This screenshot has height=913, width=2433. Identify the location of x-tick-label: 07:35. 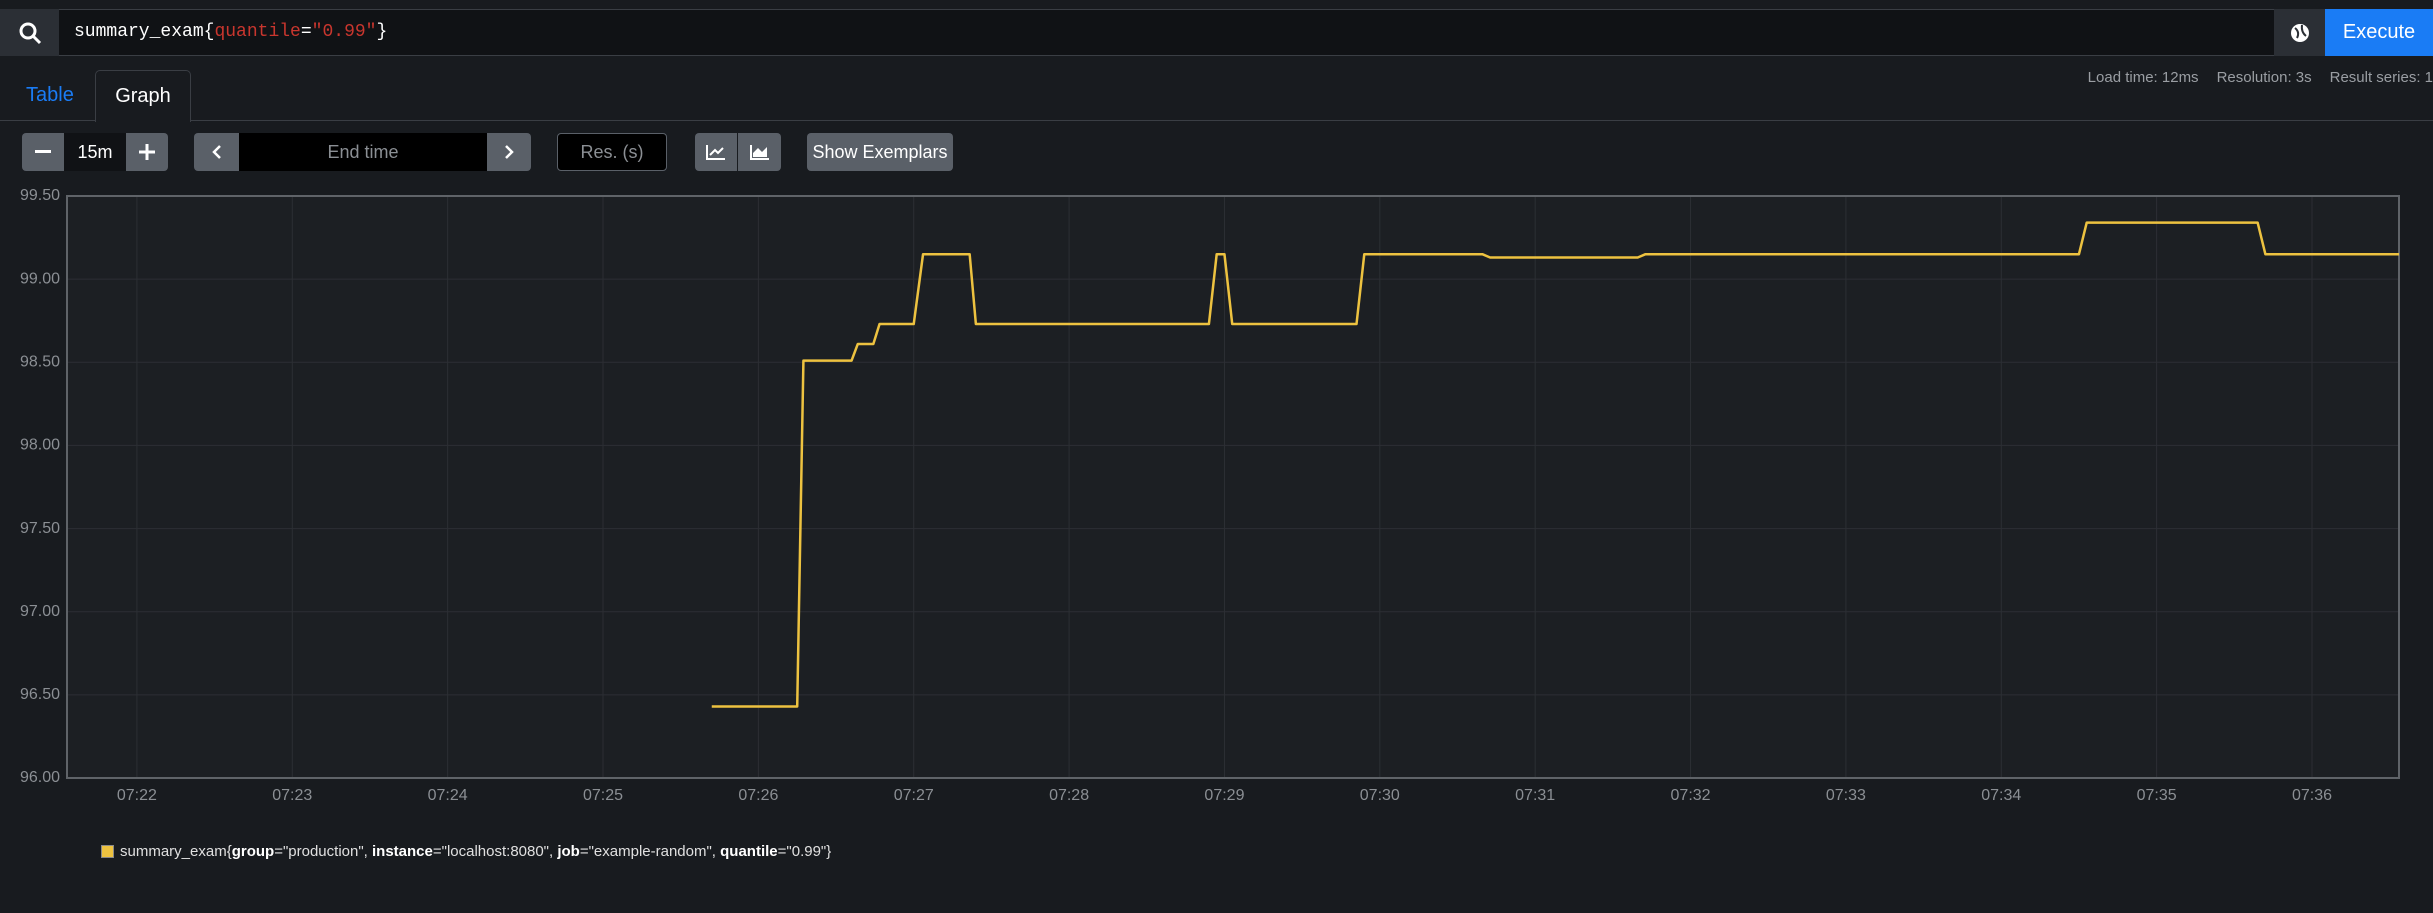
(2157, 795).